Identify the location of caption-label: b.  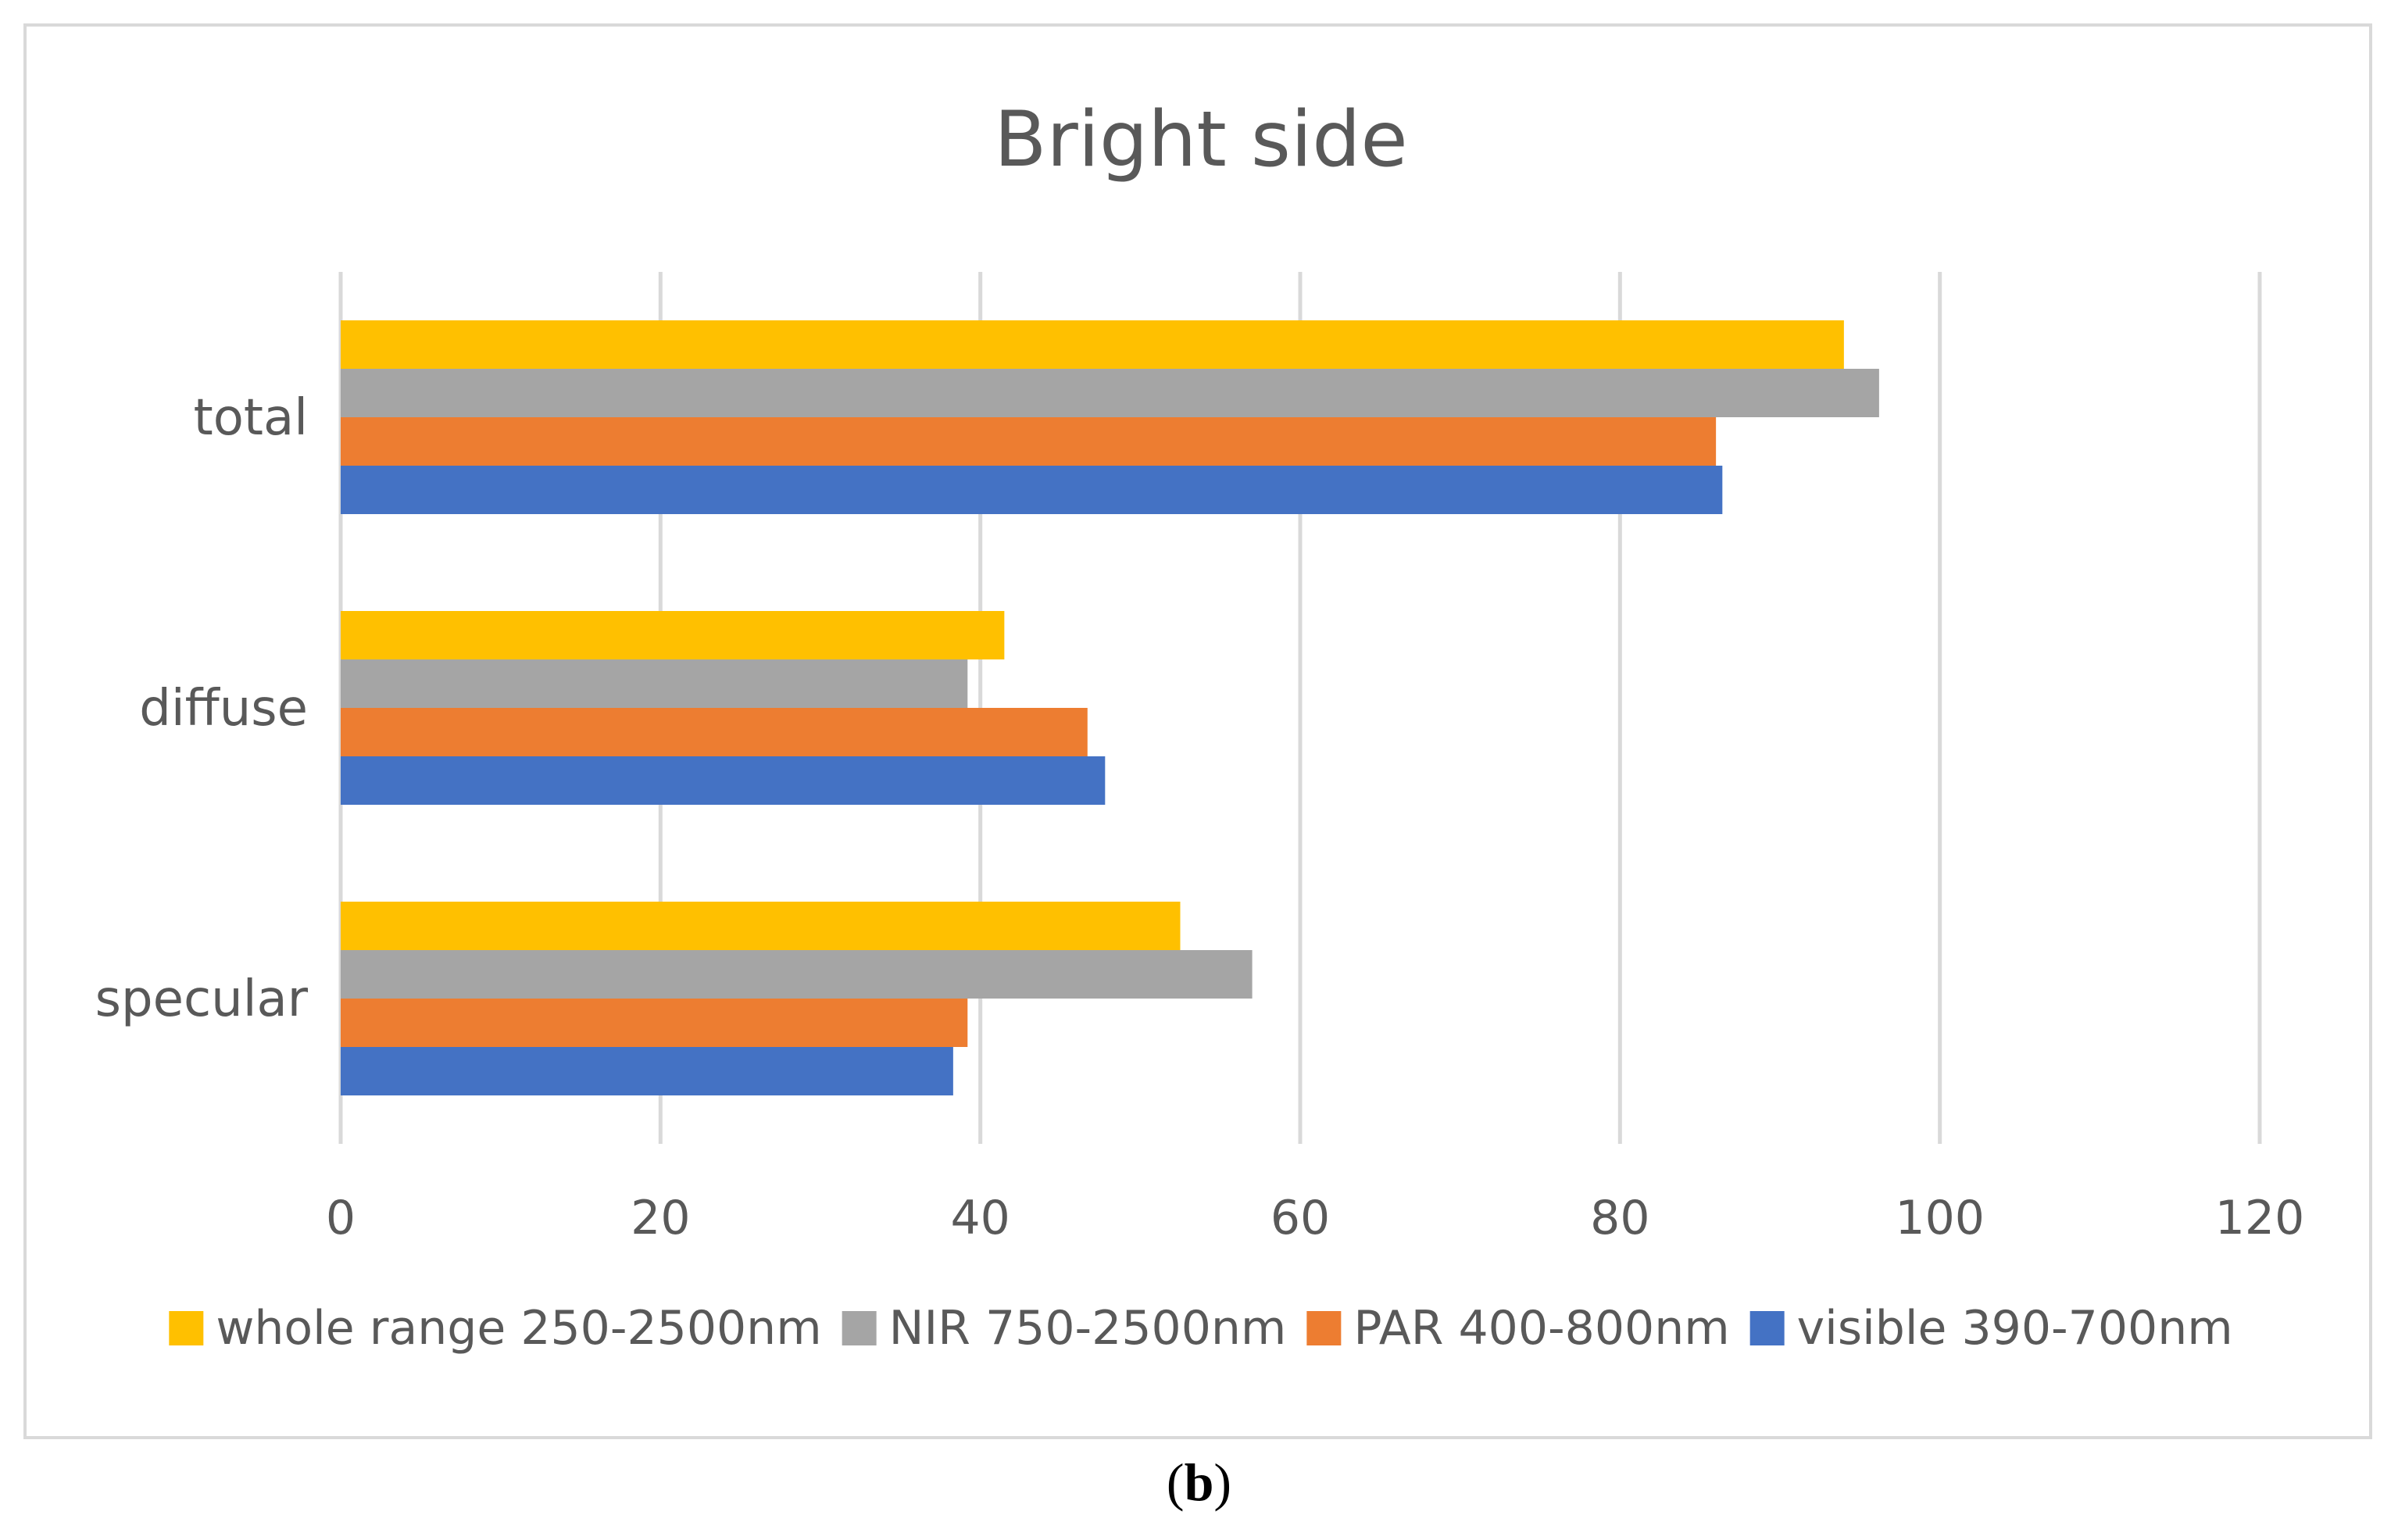
(1199, 1482).